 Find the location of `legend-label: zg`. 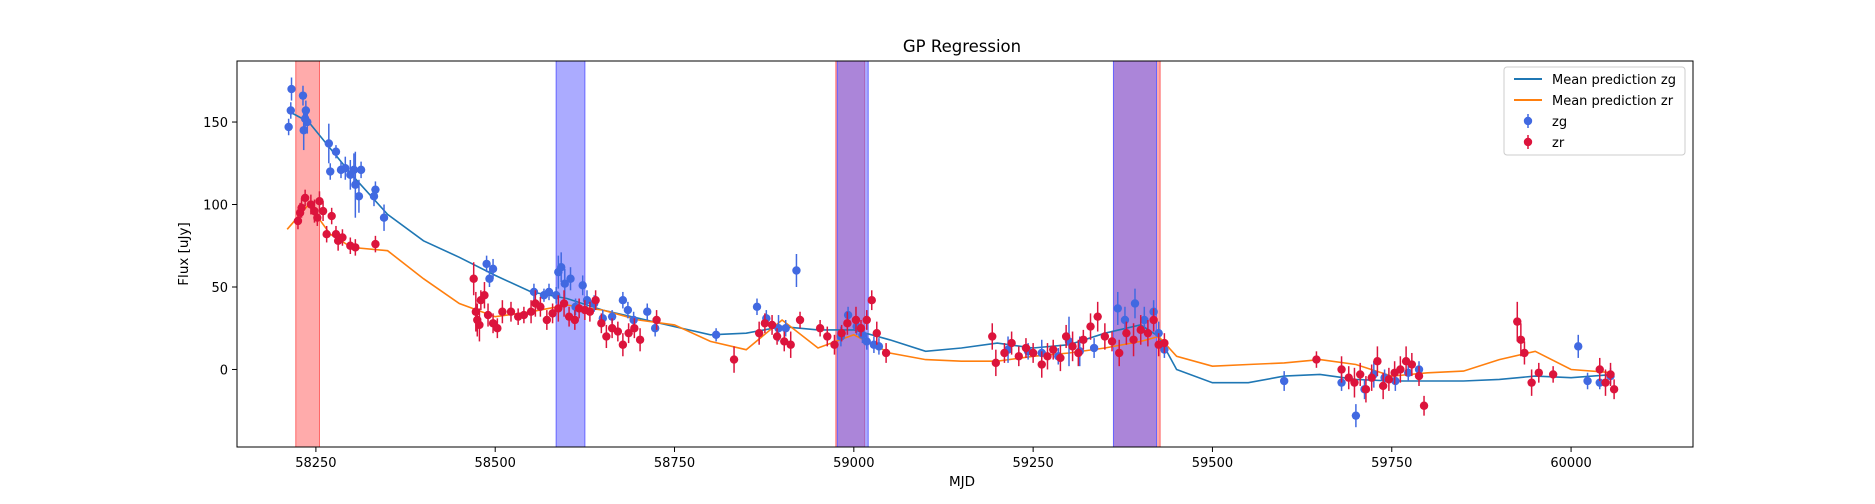

legend-label: zg is located at coordinates (1559, 122).